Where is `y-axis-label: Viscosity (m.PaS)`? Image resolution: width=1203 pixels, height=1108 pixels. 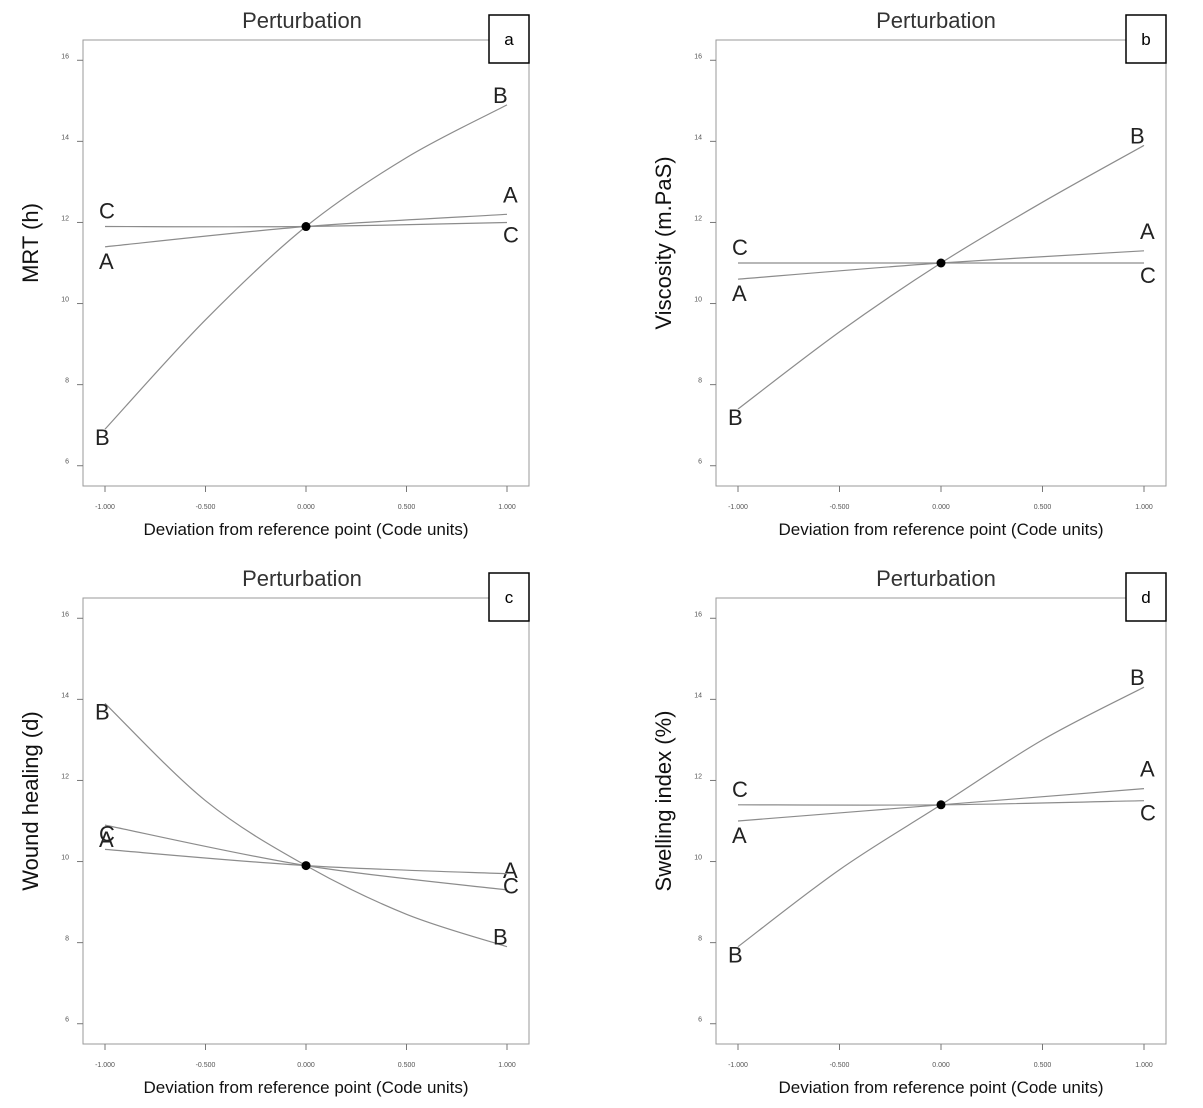
y-axis-label: Viscosity (m.PaS) is located at coordinates (663, 242).